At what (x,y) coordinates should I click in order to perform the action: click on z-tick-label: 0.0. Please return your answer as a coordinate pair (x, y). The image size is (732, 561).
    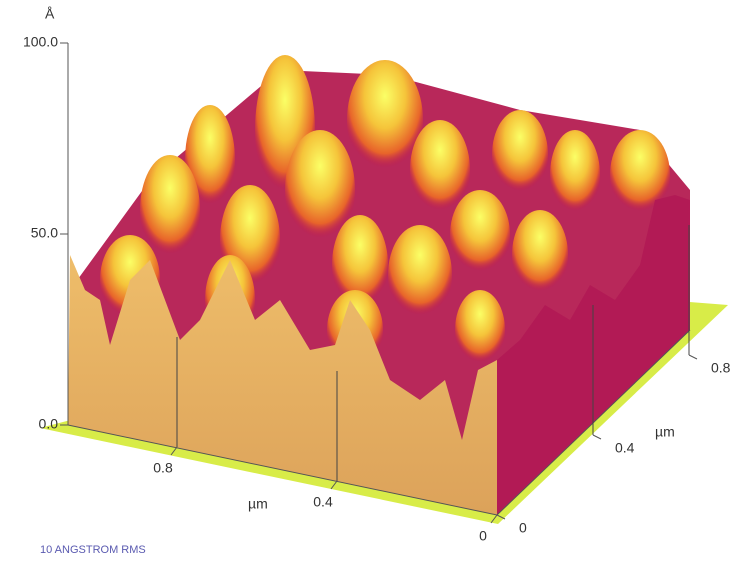
    Looking at the image, I should click on (49, 424).